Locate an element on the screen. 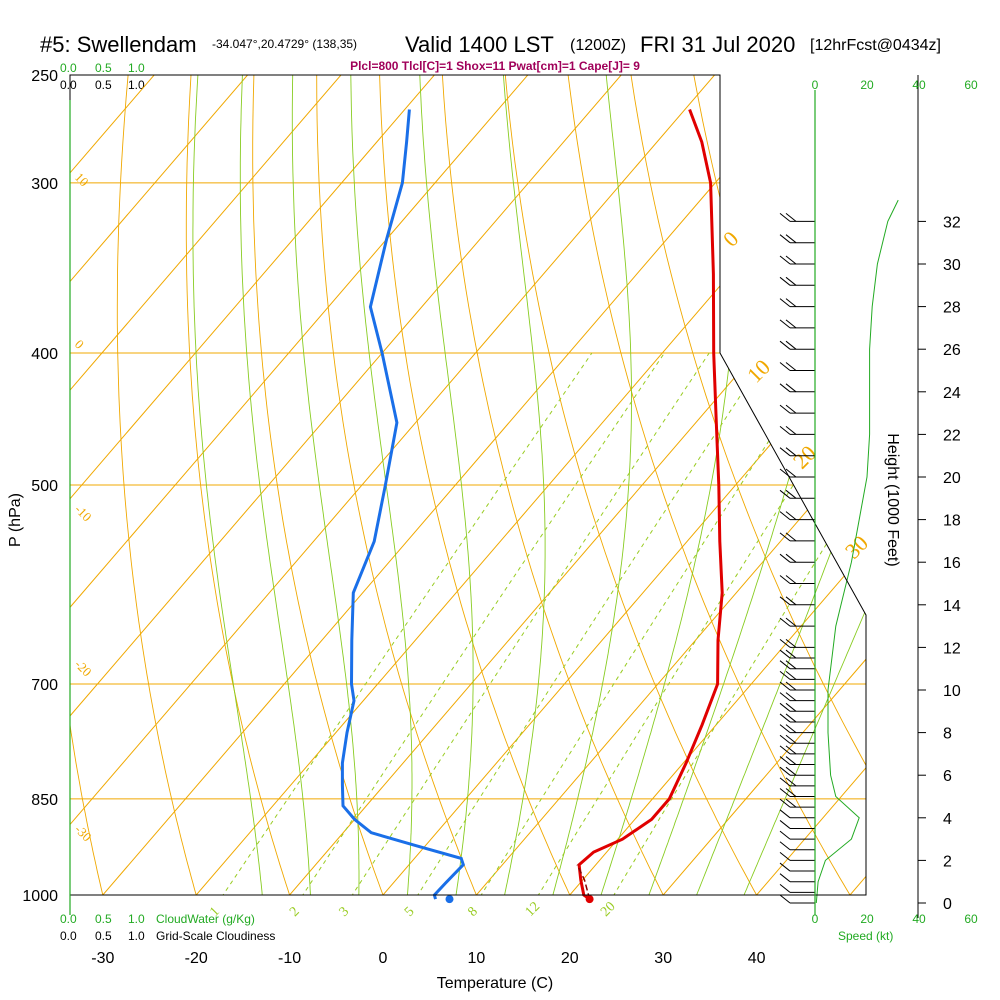 The height and width of the screenshot is (1000, 1000). x-tick-label: -30 is located at coordinates (102, 958).